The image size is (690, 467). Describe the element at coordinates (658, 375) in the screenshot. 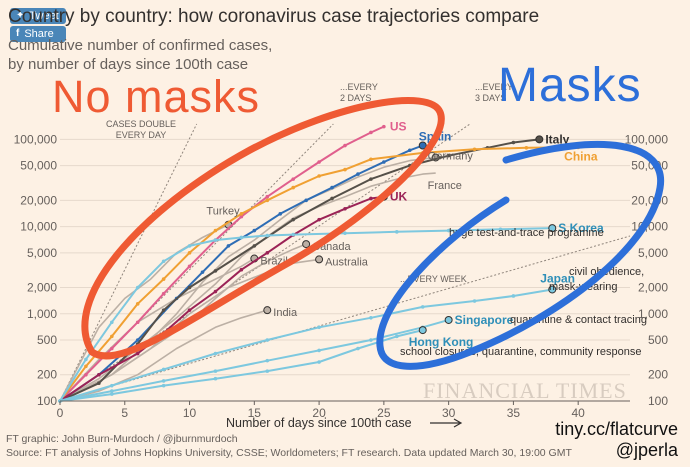

I see `y-tick-label-right: 200` at that location.